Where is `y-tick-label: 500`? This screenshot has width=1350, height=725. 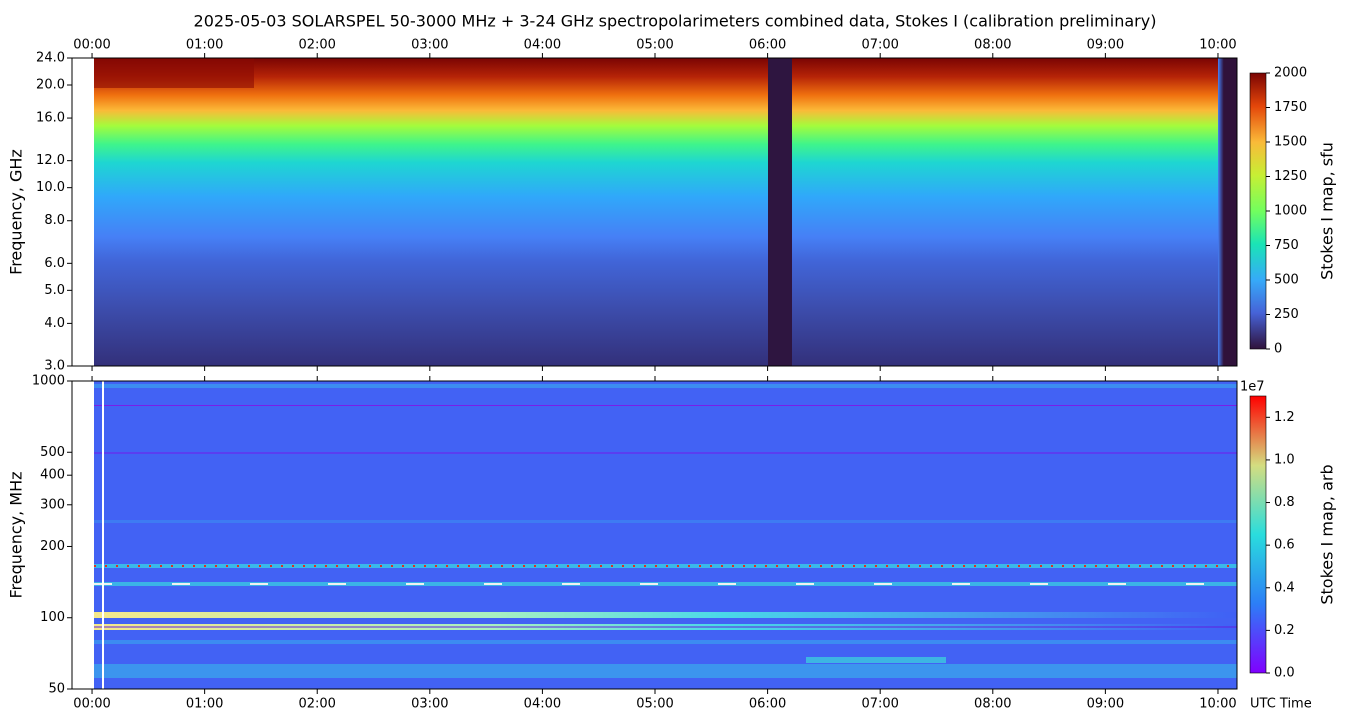 y-tick-label: 500 is located at coordinates (52, 452).